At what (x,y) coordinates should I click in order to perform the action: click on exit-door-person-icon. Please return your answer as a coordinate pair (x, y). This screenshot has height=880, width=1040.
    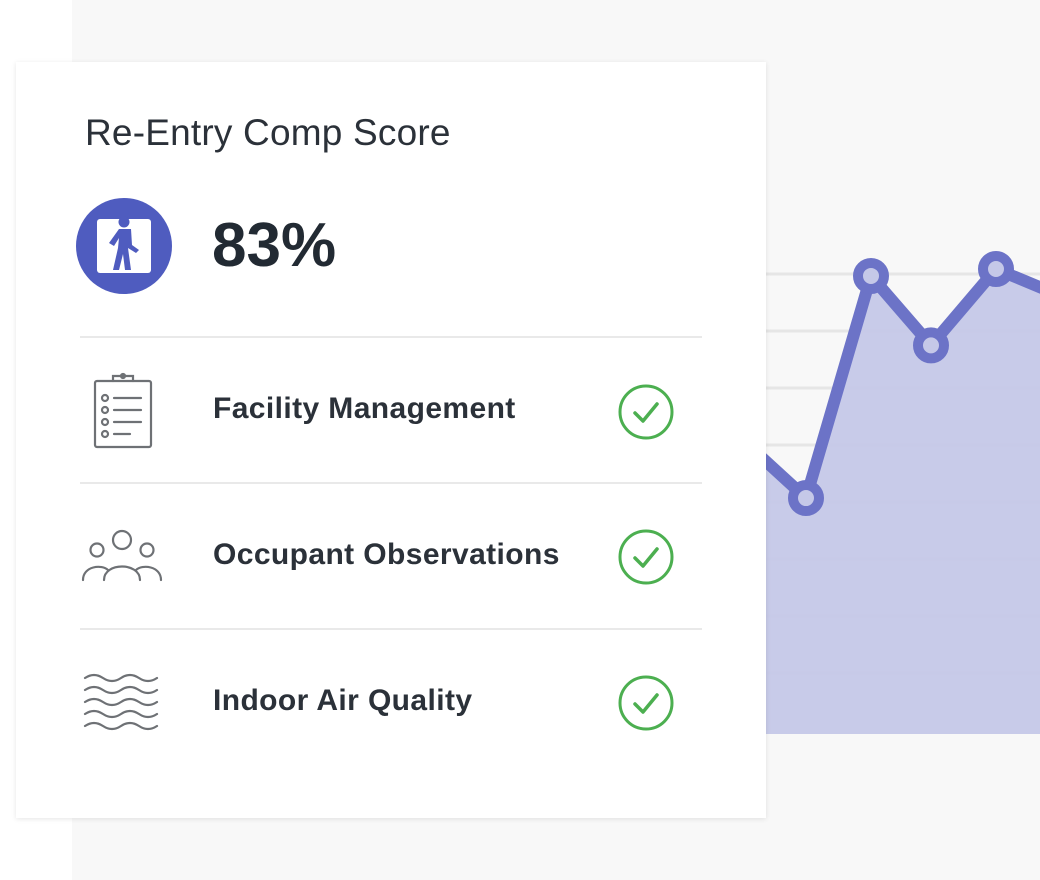
    Looking at the image, I should click on (124, 246).